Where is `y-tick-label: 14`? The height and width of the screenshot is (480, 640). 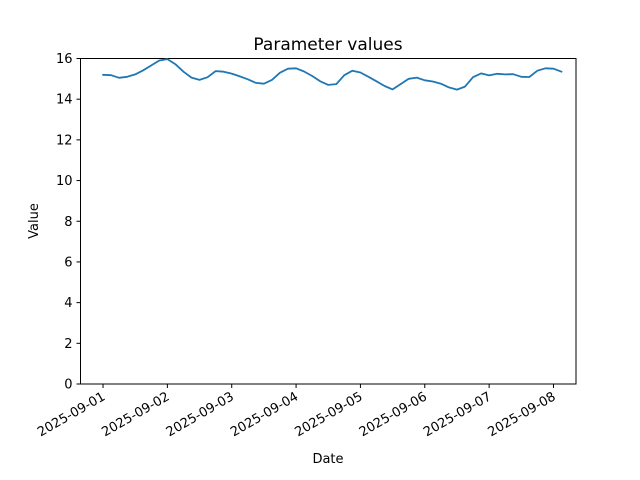 y-tick-label: 14 is located at coordinates (64, 100).